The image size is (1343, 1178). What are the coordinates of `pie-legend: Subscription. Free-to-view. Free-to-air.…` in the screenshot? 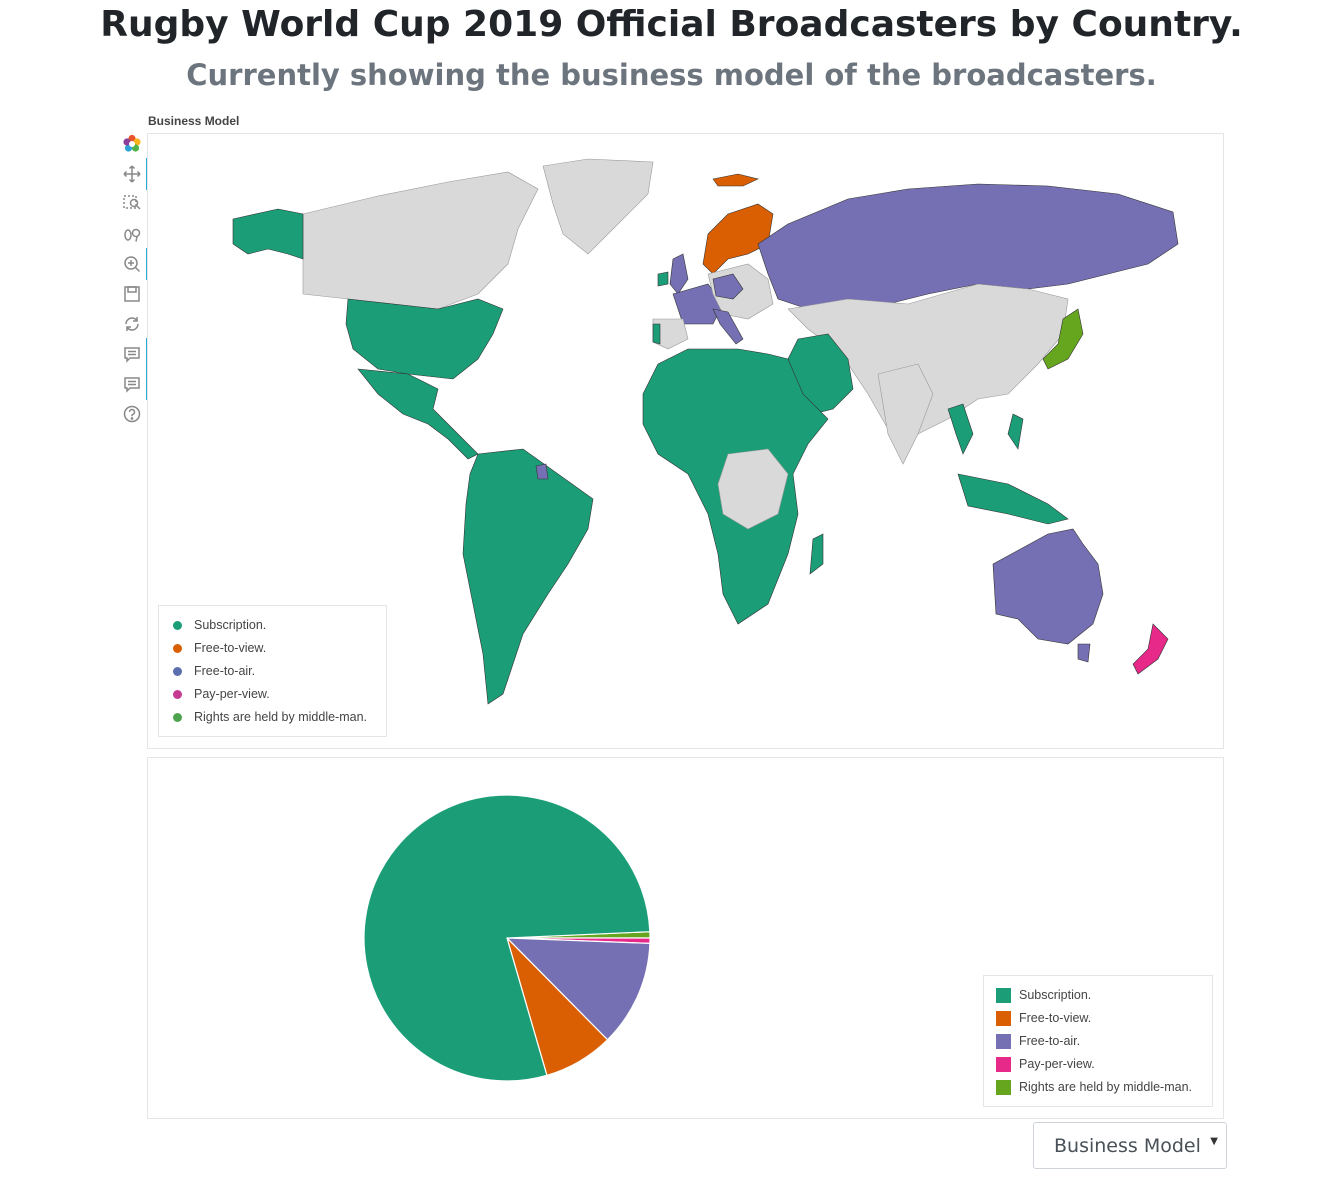 It's located at (1098, 1041).